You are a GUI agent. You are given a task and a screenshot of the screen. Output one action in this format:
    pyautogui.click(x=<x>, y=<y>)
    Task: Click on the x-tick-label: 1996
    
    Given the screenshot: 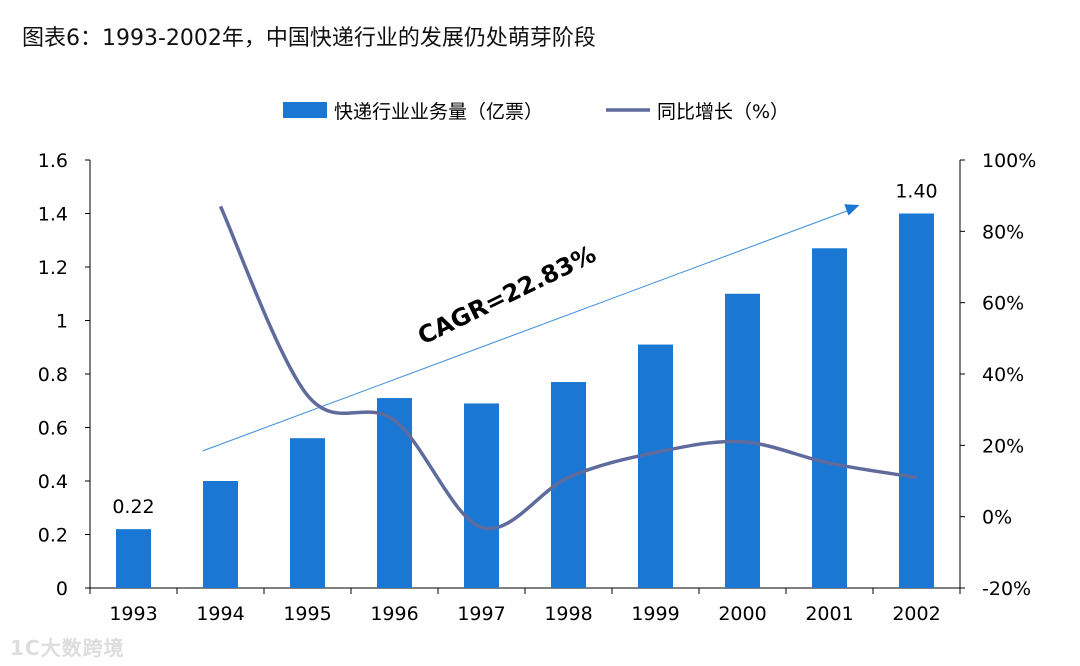 What is the action you would take?
    pyautogui.click(x=394, y=614)
    